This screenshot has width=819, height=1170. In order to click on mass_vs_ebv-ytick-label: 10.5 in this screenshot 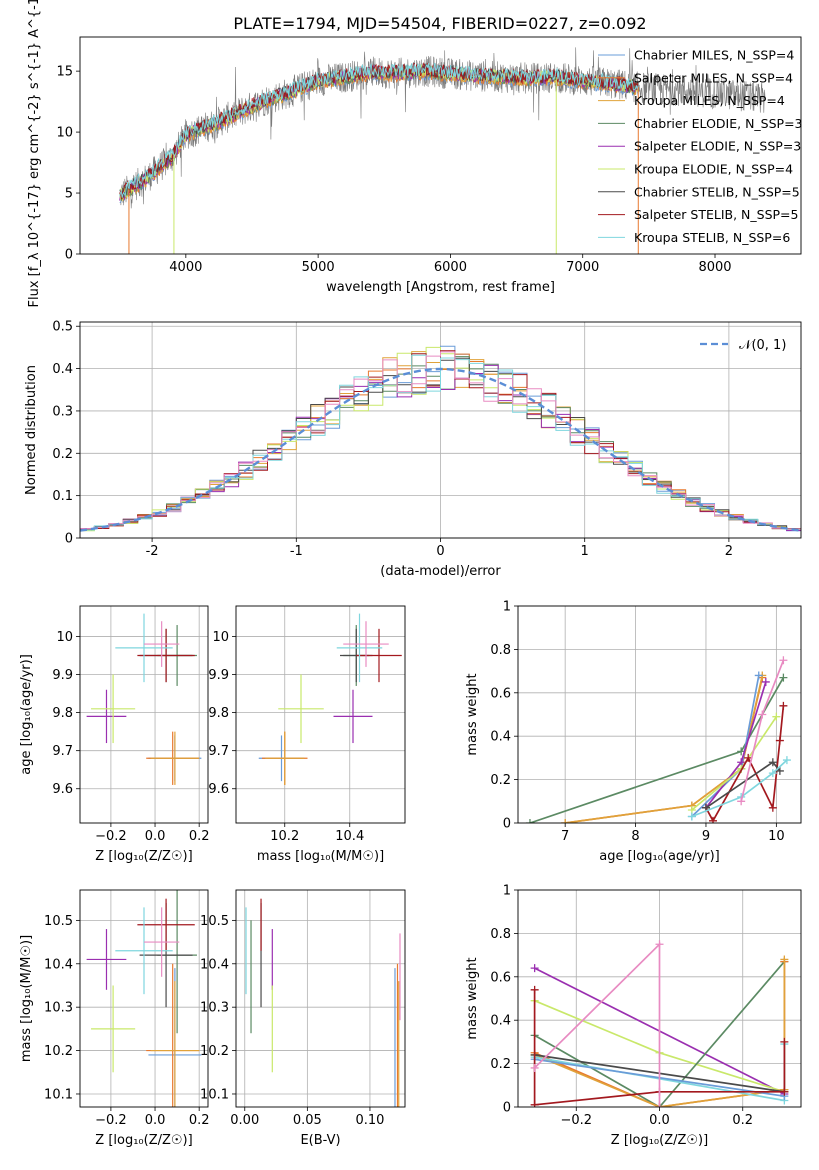, I will do `click(214, 921)`.